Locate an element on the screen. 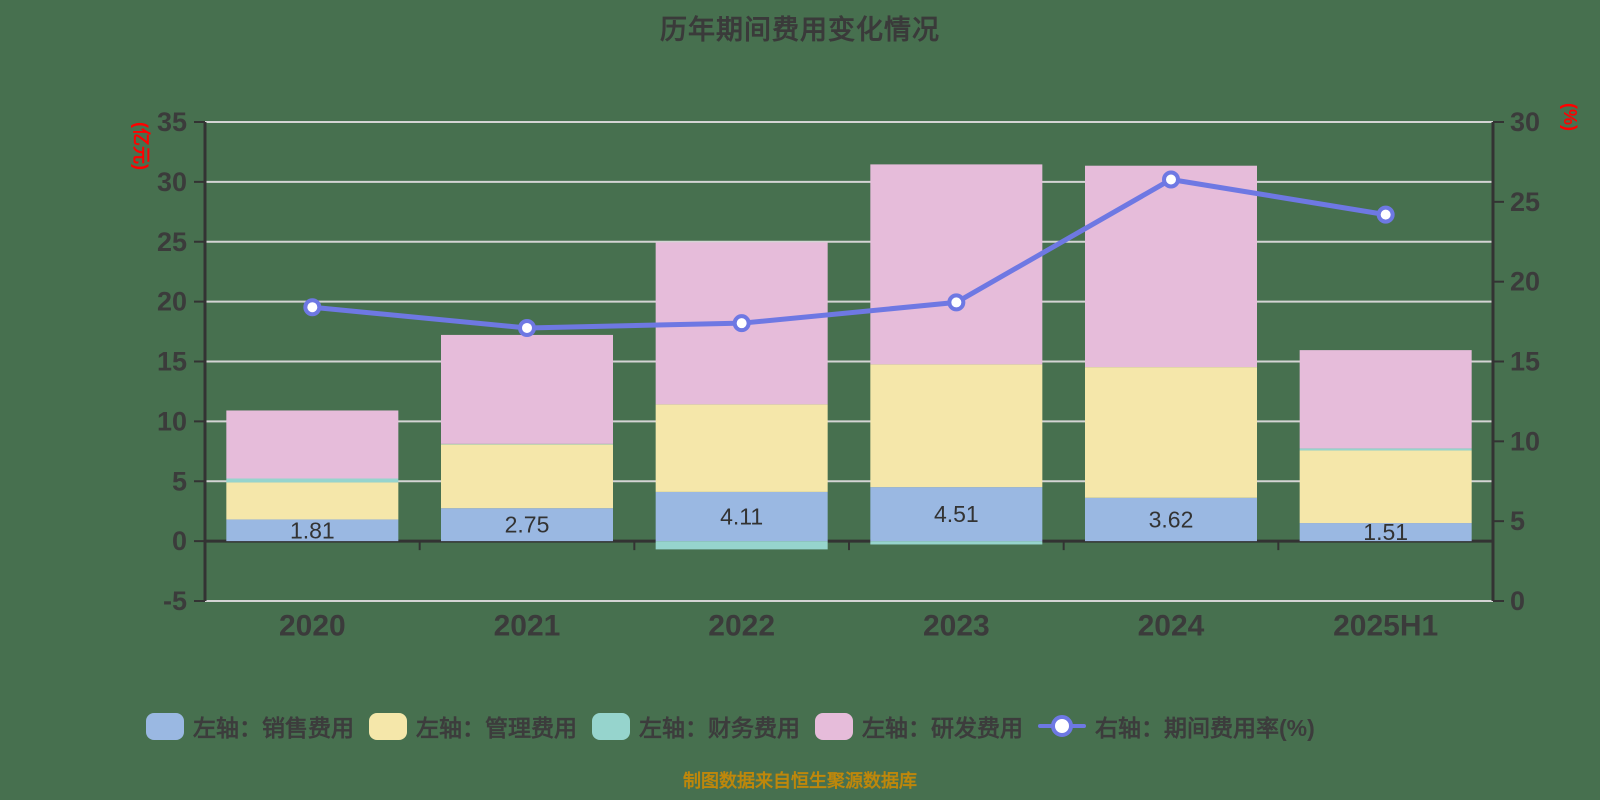 Image resolution: width=1600 pixels, height=800 pixels. bar-value-label: 3.62 is located at coordinates (1171, 519).